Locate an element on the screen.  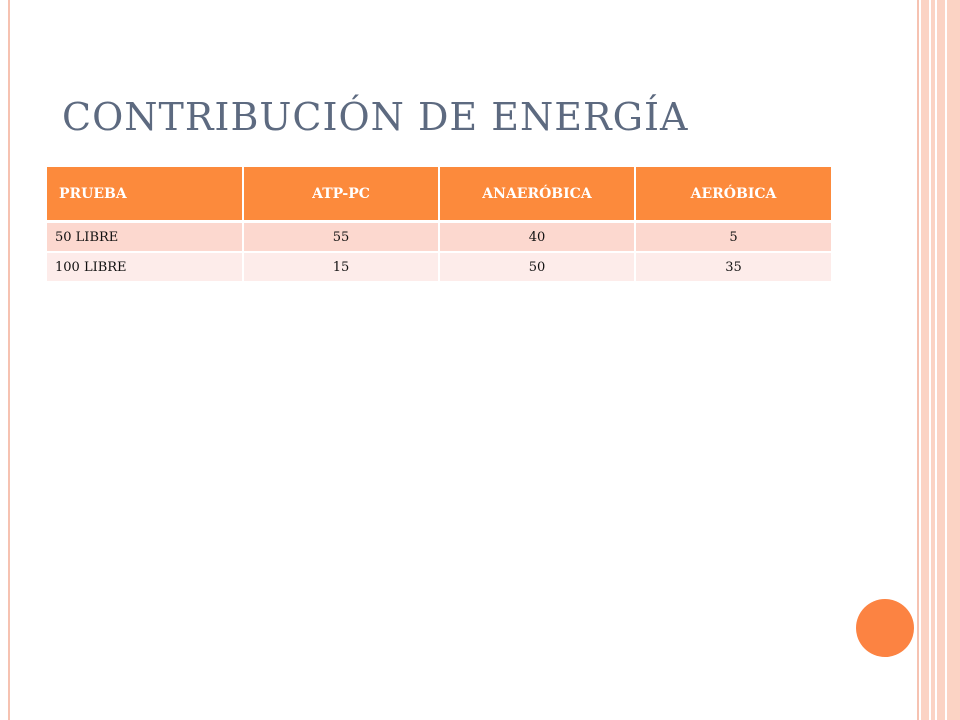
table-row: 50 LIBRE 55 40 5 is located at coordinates (439, 237).